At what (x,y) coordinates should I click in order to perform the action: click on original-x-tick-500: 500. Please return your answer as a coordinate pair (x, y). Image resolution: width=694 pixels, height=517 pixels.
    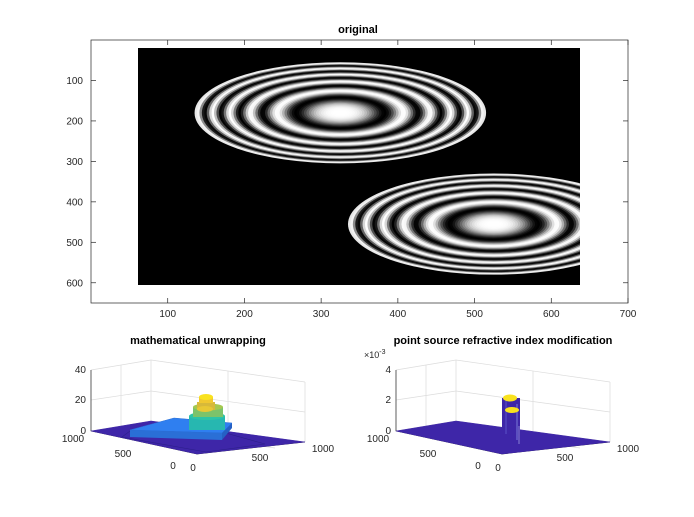
    Looking at the image, I should click on (474, 314).